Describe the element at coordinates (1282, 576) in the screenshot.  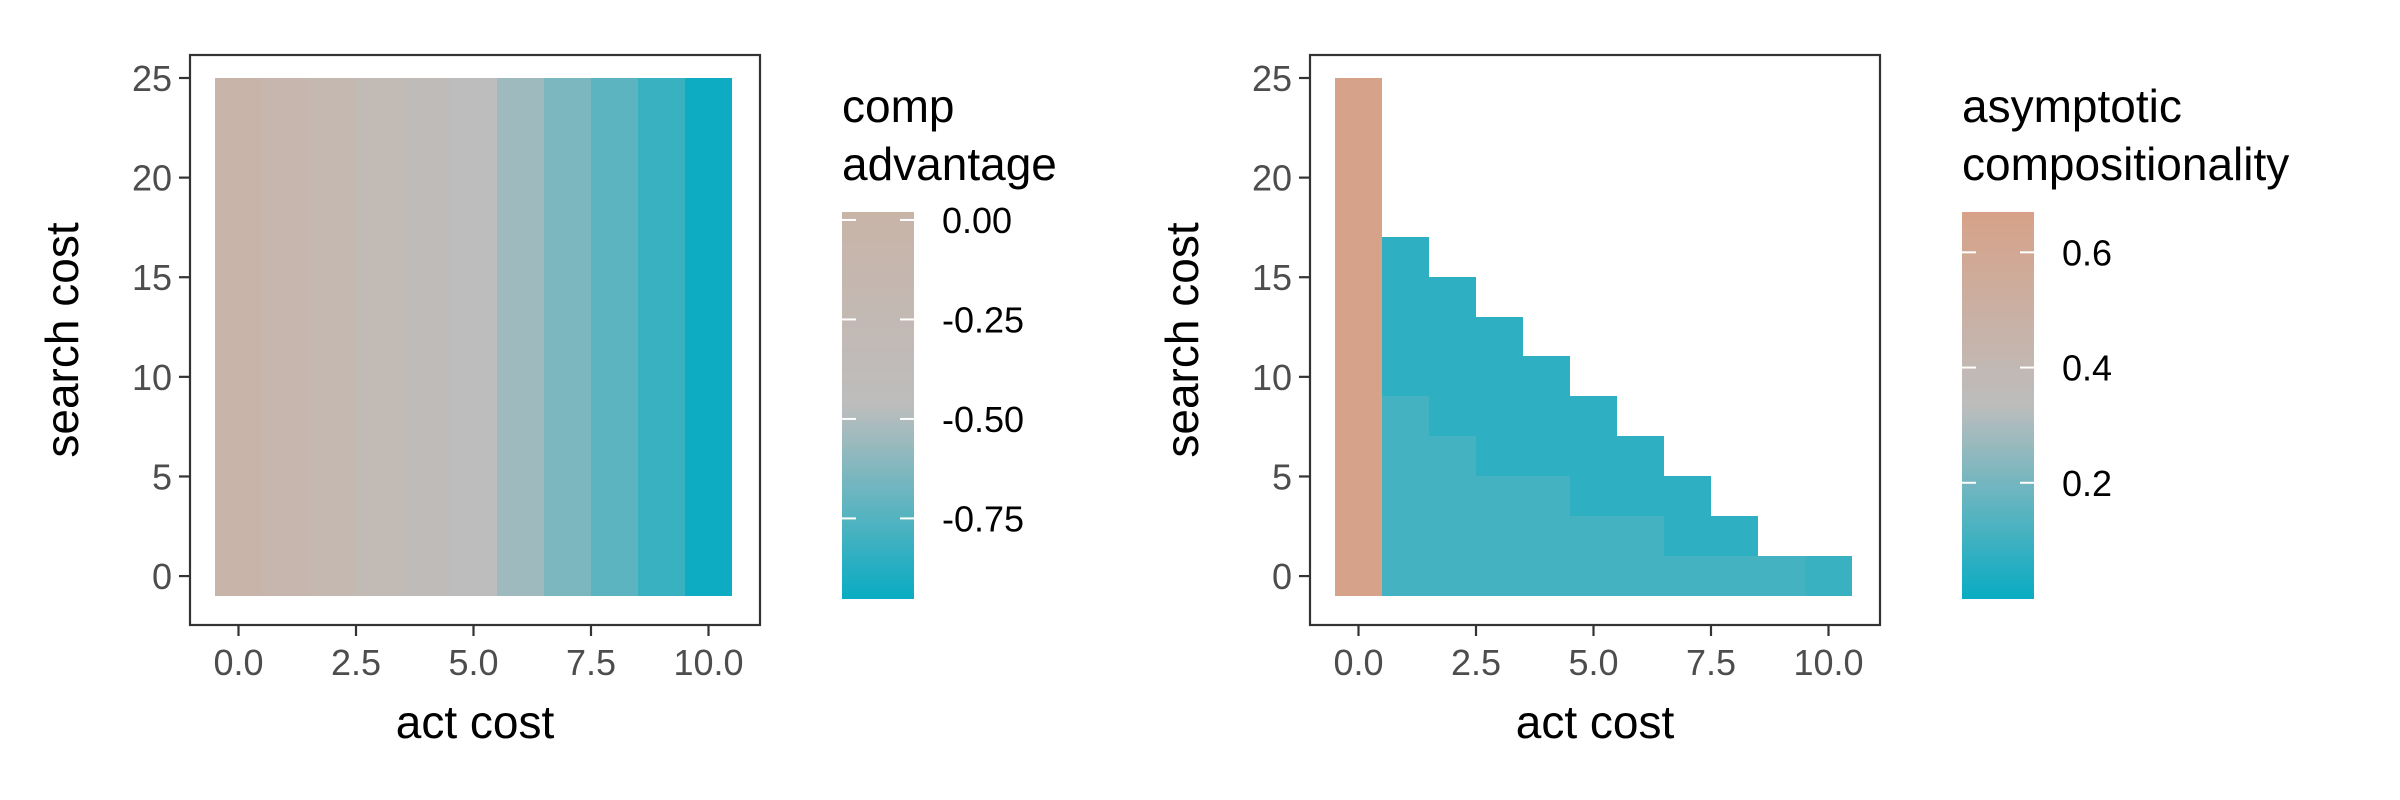
I see `y-tick-label: 0` at that location.